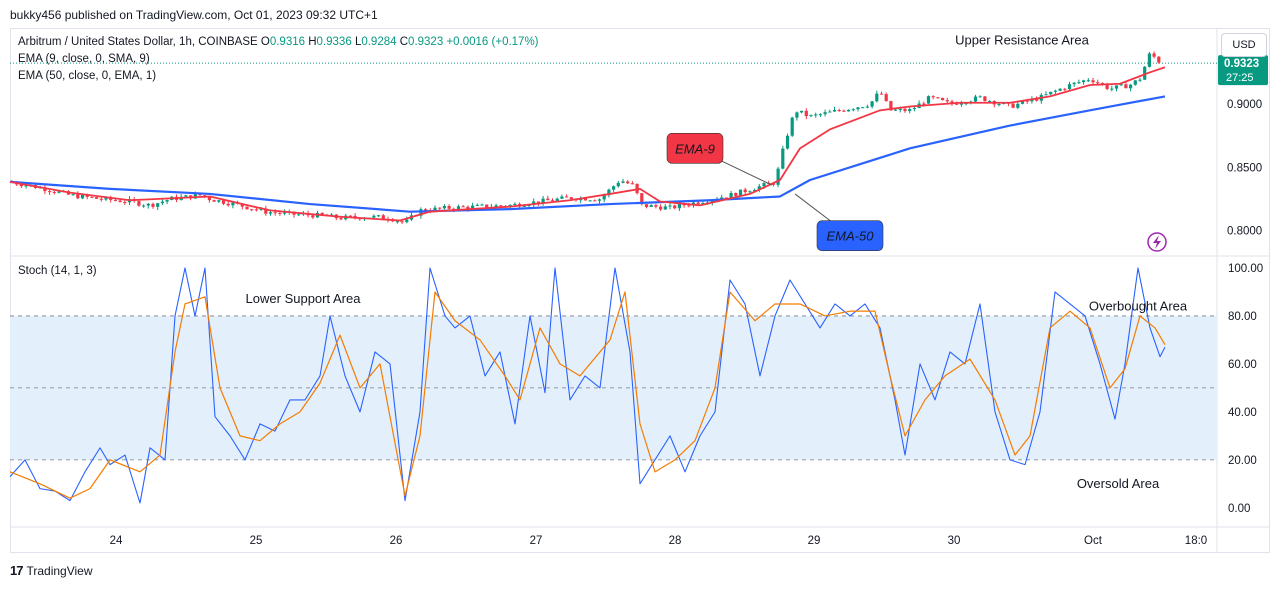 This screenshot has height=589, width=1281. What do you see at coordinates (850, 236) in the screenshot?
I see `ema50-callout-box` at bounding box center [850, 236].